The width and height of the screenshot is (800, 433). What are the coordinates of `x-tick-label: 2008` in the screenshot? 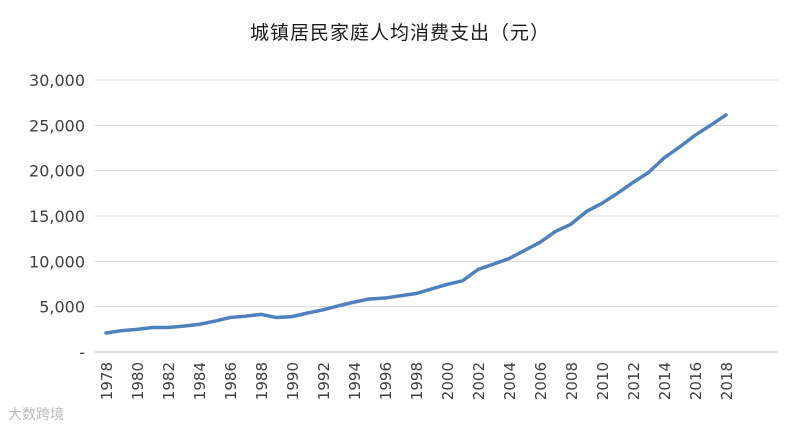 It's located at (572, 381).